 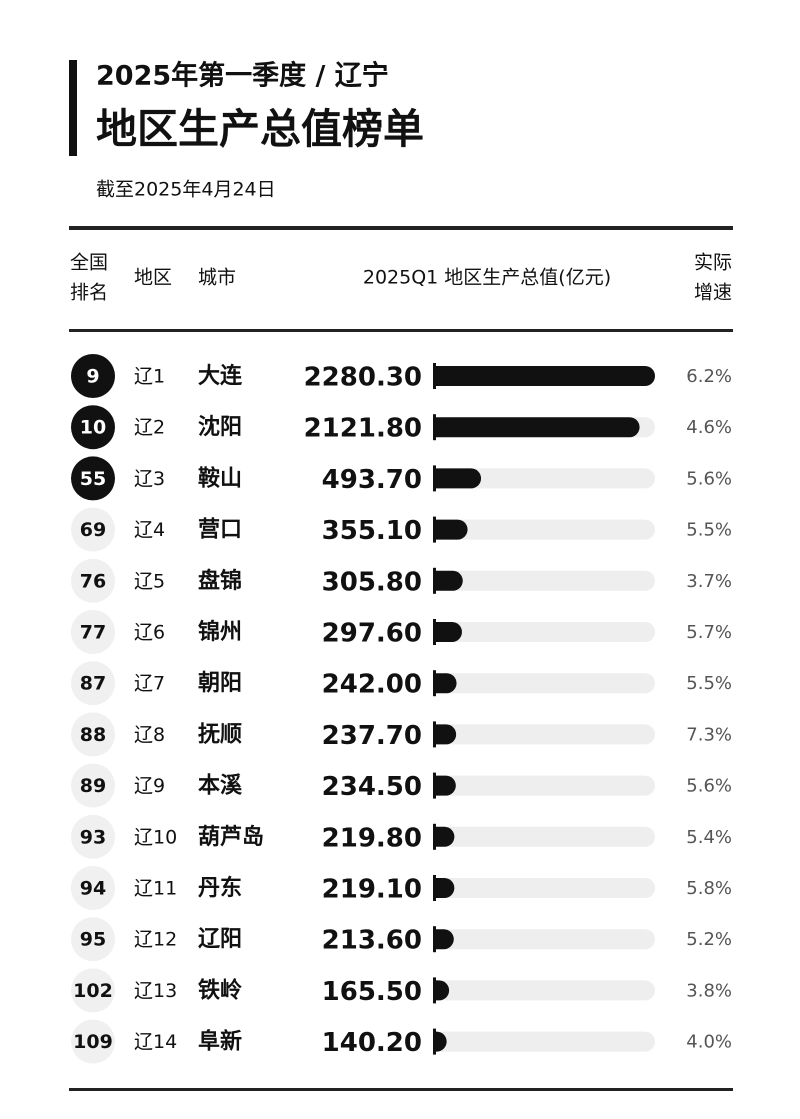 What do you see at coordinates (372, 1043) in the screenshot?
I see `gdp-value: 140.20` at bounding box center [372, 1043].